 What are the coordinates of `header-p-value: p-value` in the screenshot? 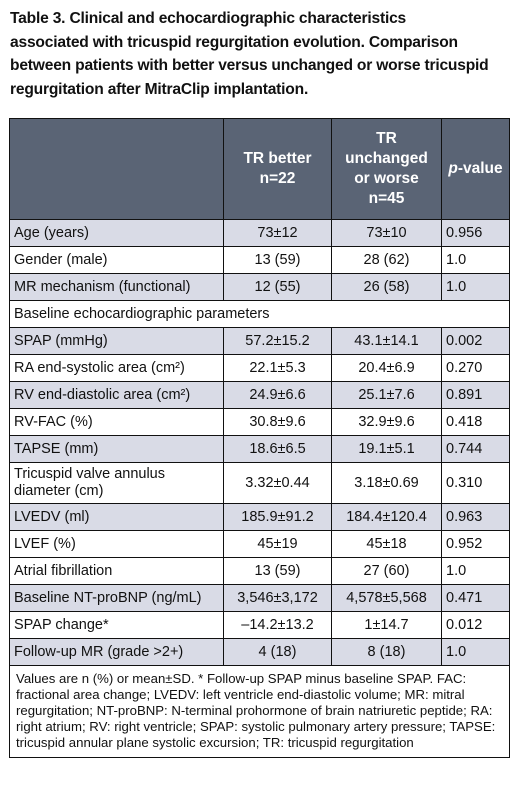 It's located at (475, 169).